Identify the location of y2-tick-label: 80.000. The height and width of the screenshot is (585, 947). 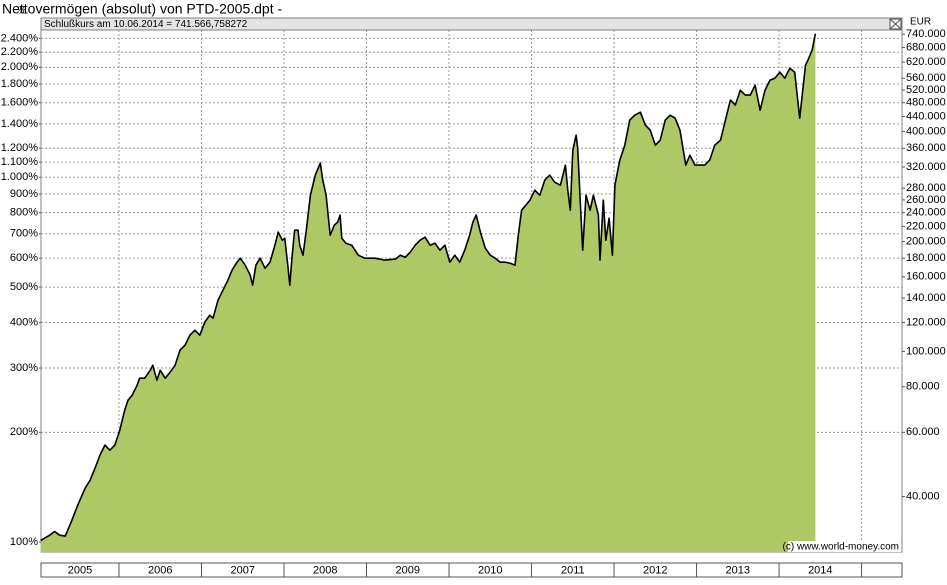
(923, 387).